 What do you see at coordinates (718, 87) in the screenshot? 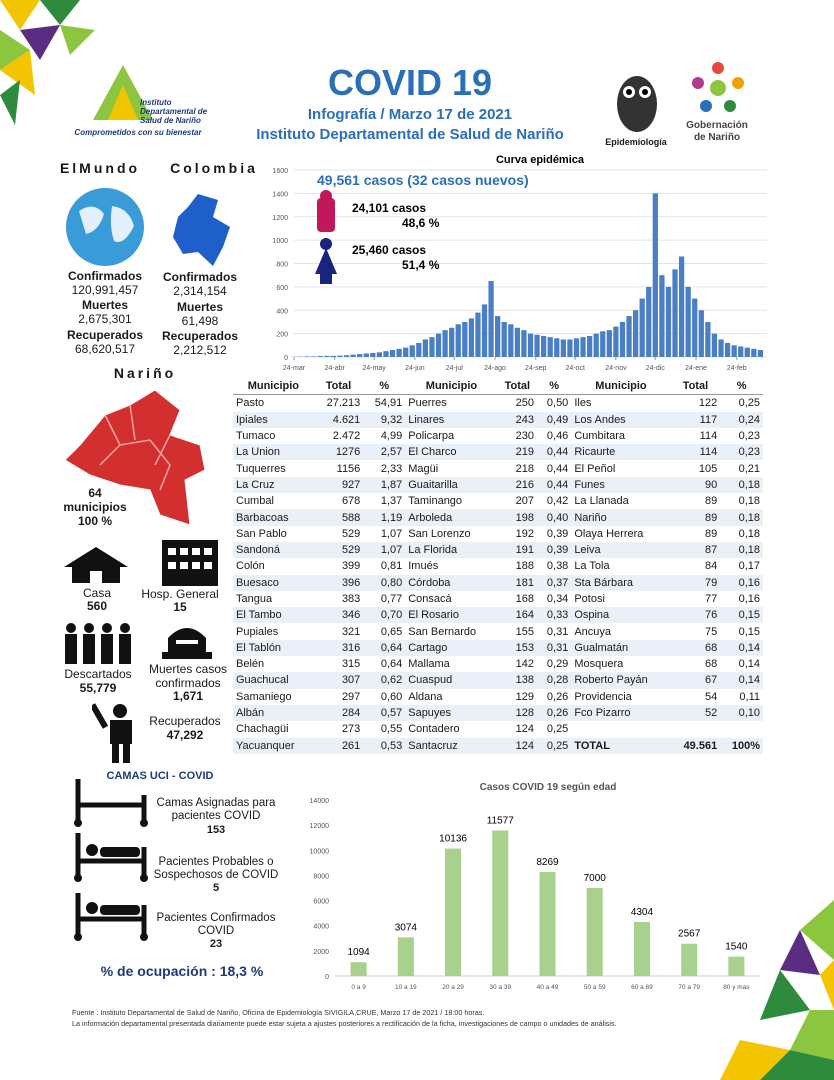
I see `gob-logo` at bounding box center [718, 87].